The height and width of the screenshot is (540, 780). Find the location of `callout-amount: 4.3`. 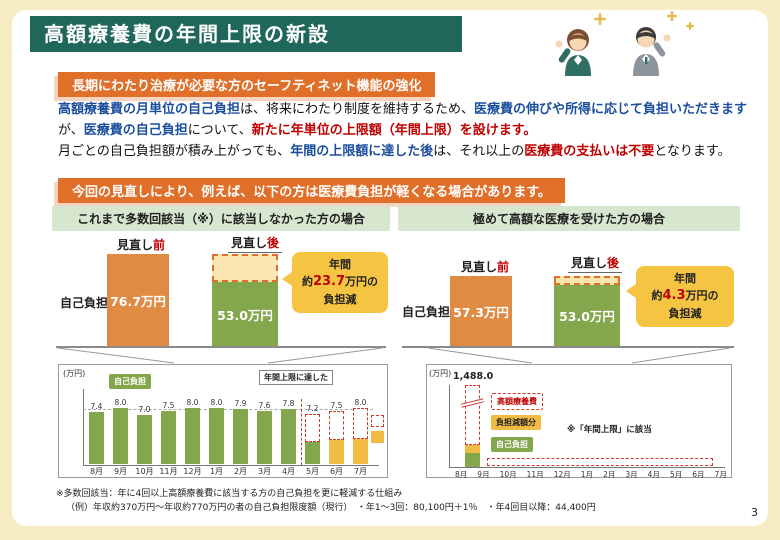

callout-amount: 4.3 is located at coordinates (674, 295).